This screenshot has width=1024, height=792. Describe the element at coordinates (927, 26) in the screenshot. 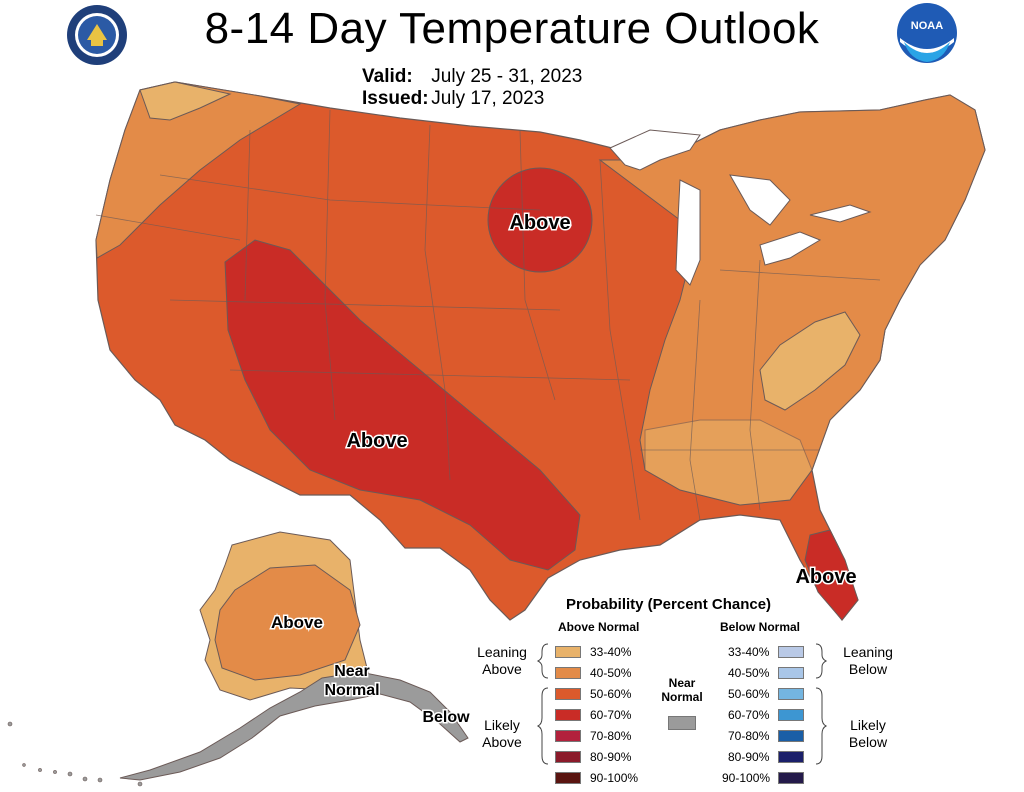

I see `svg-text: NOAA` at that location.